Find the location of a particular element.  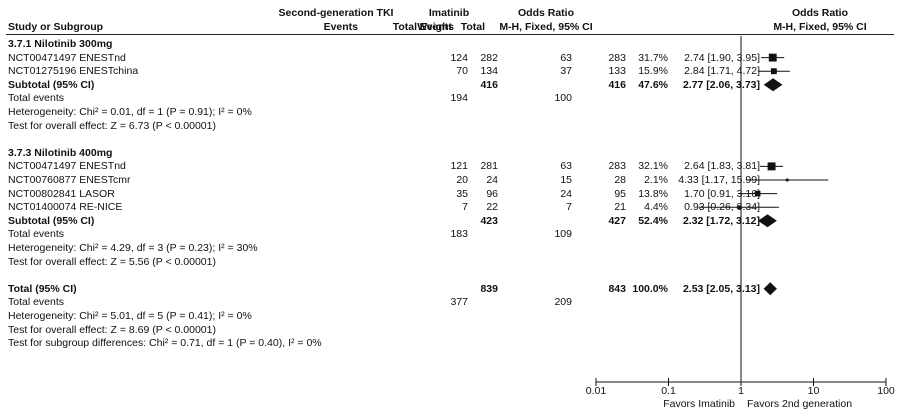

study-name: NCT01400074 RE-NICE is located at coordinates (65, 207).